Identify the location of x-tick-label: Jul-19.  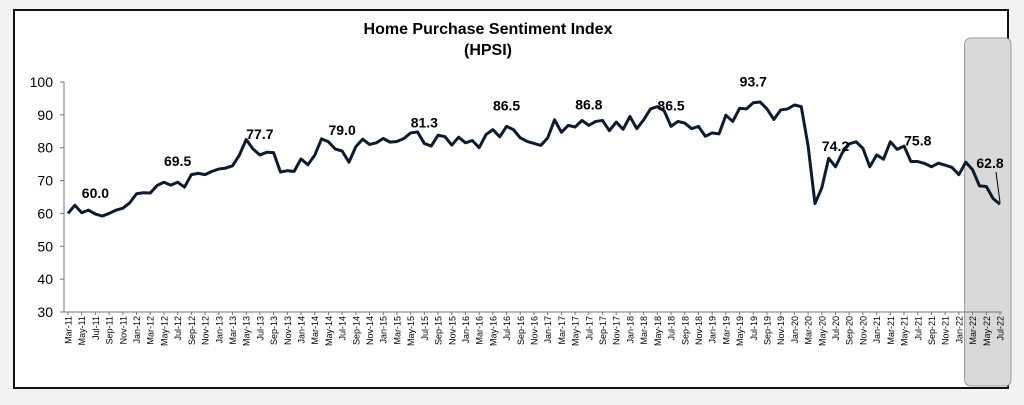
(754, 328).